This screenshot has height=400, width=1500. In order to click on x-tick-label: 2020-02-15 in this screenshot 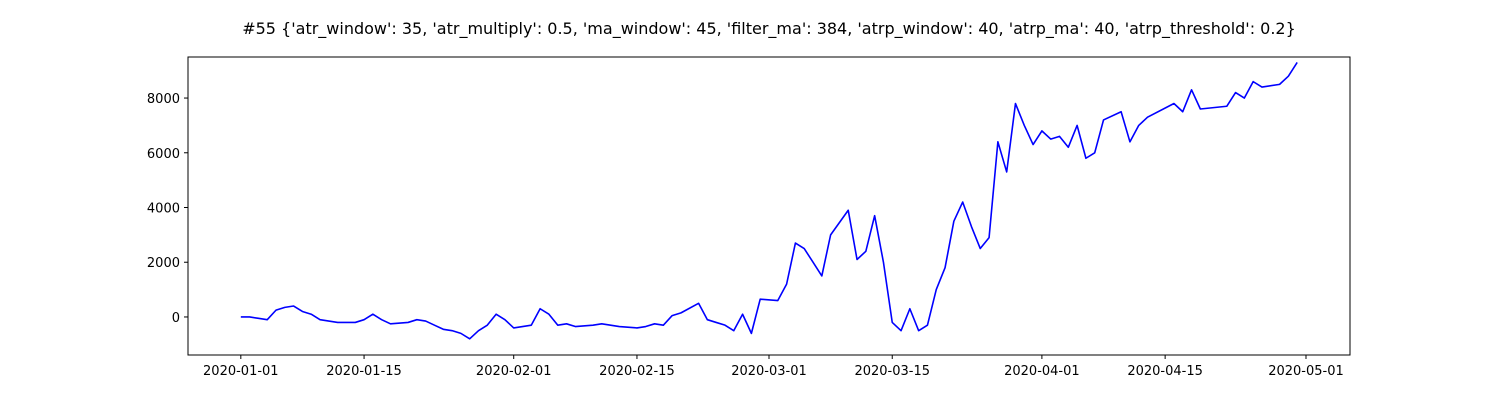, I will do `click(637, 371)`.